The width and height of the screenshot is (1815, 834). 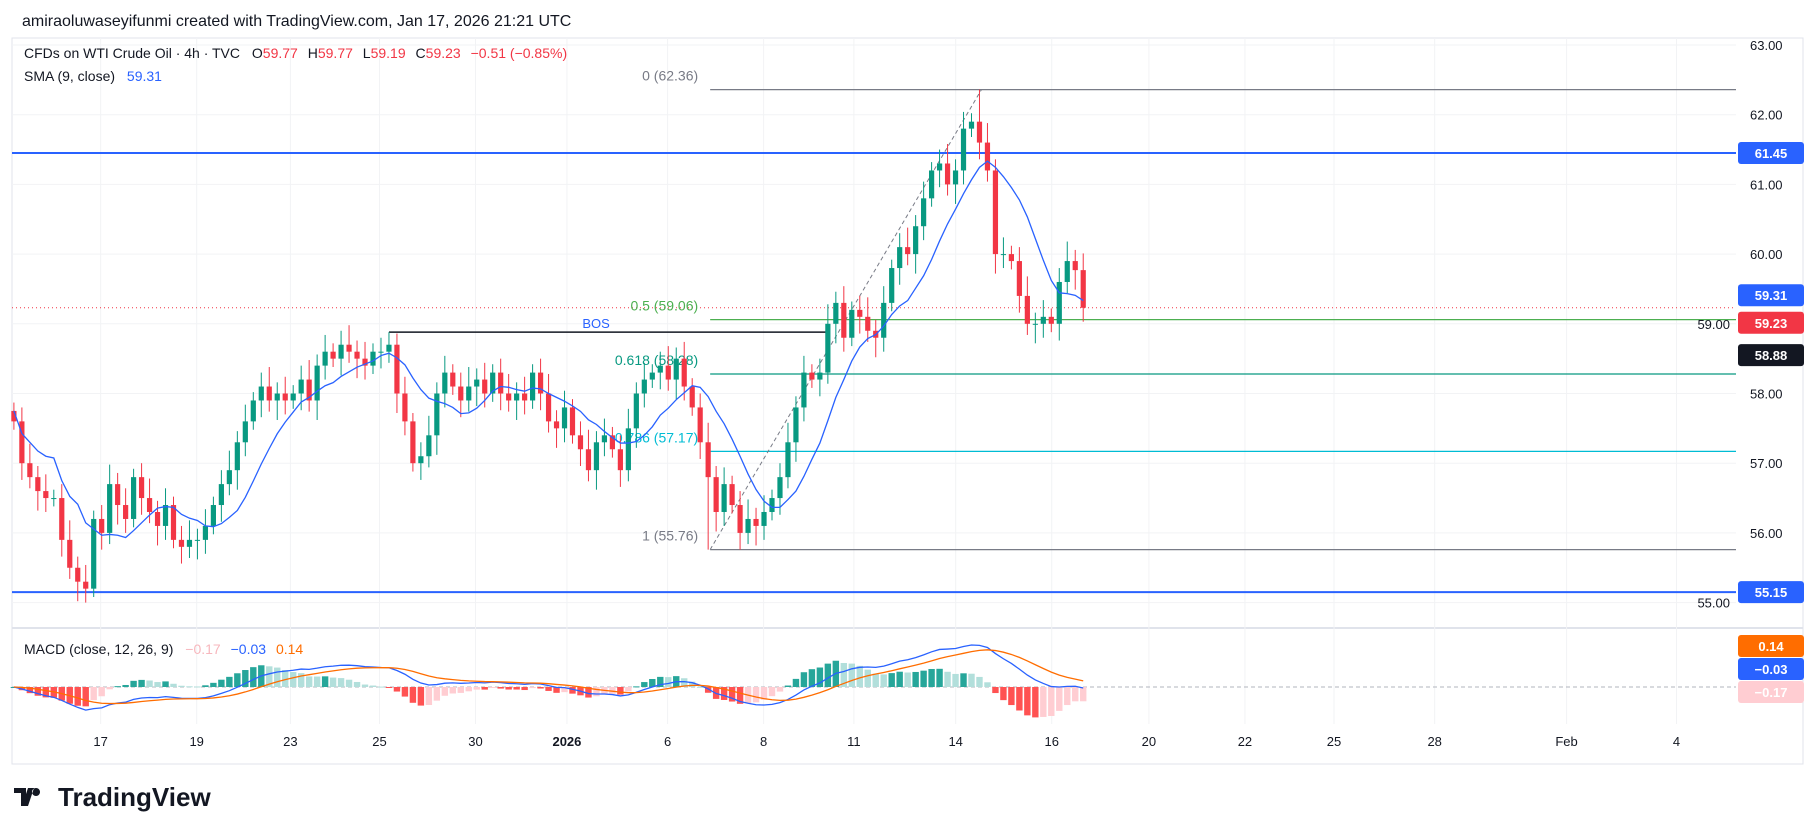 What do you see at coordinates (290, 741) in the screenshot?
I see `time-tick-label: 23` at bounding box center [290, 741].